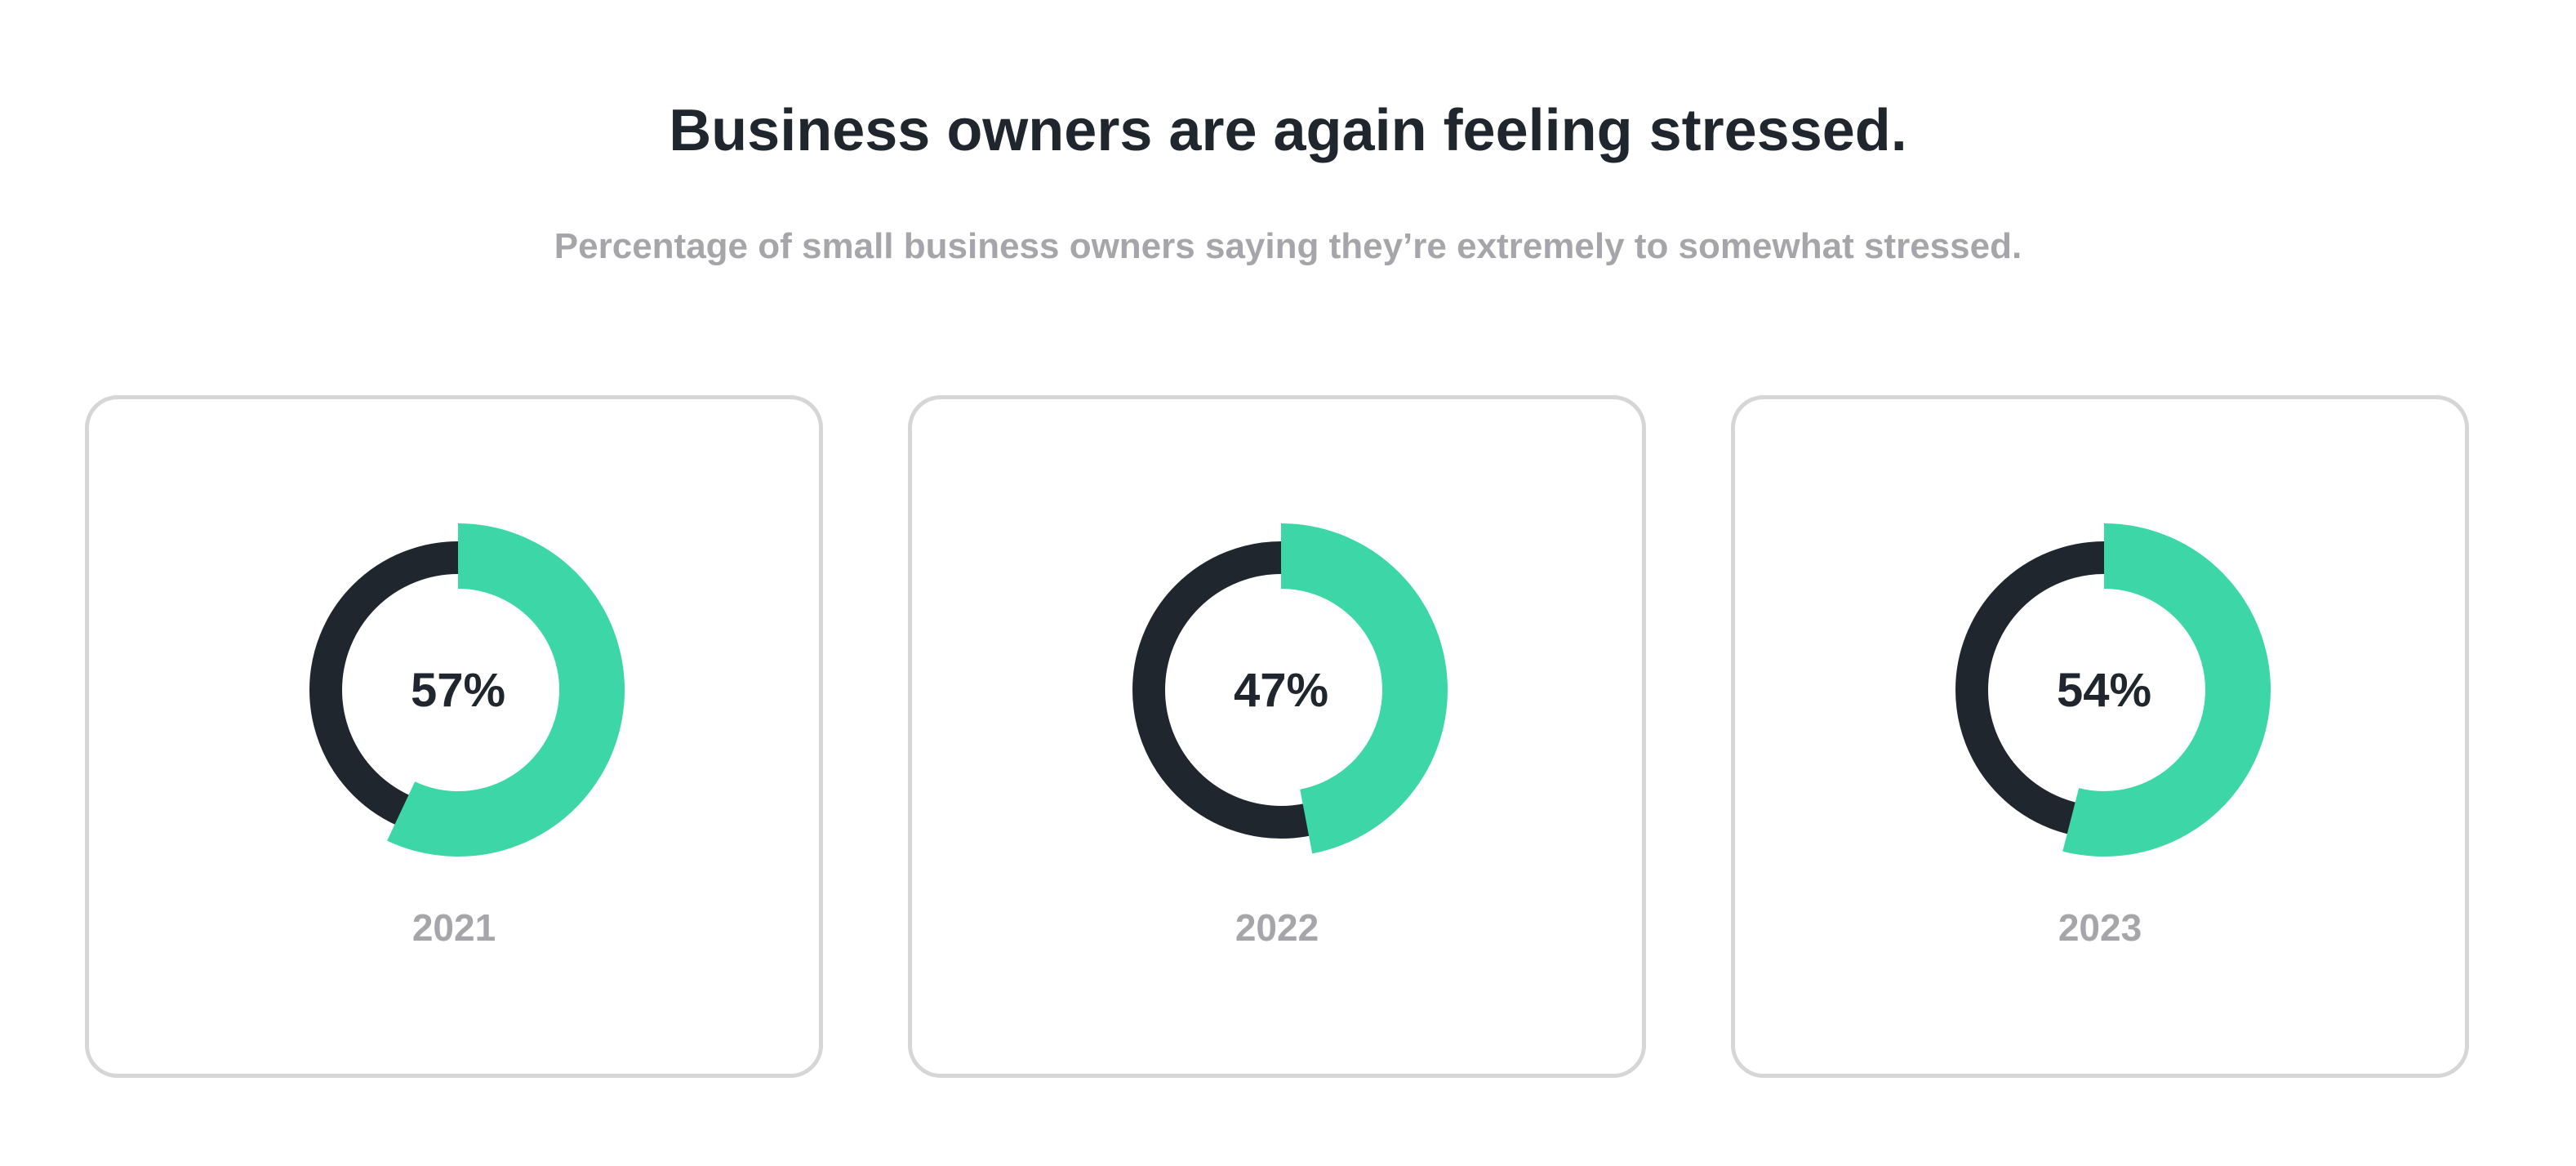  I want to click on donut-svg-2023, so click(2113, 690).